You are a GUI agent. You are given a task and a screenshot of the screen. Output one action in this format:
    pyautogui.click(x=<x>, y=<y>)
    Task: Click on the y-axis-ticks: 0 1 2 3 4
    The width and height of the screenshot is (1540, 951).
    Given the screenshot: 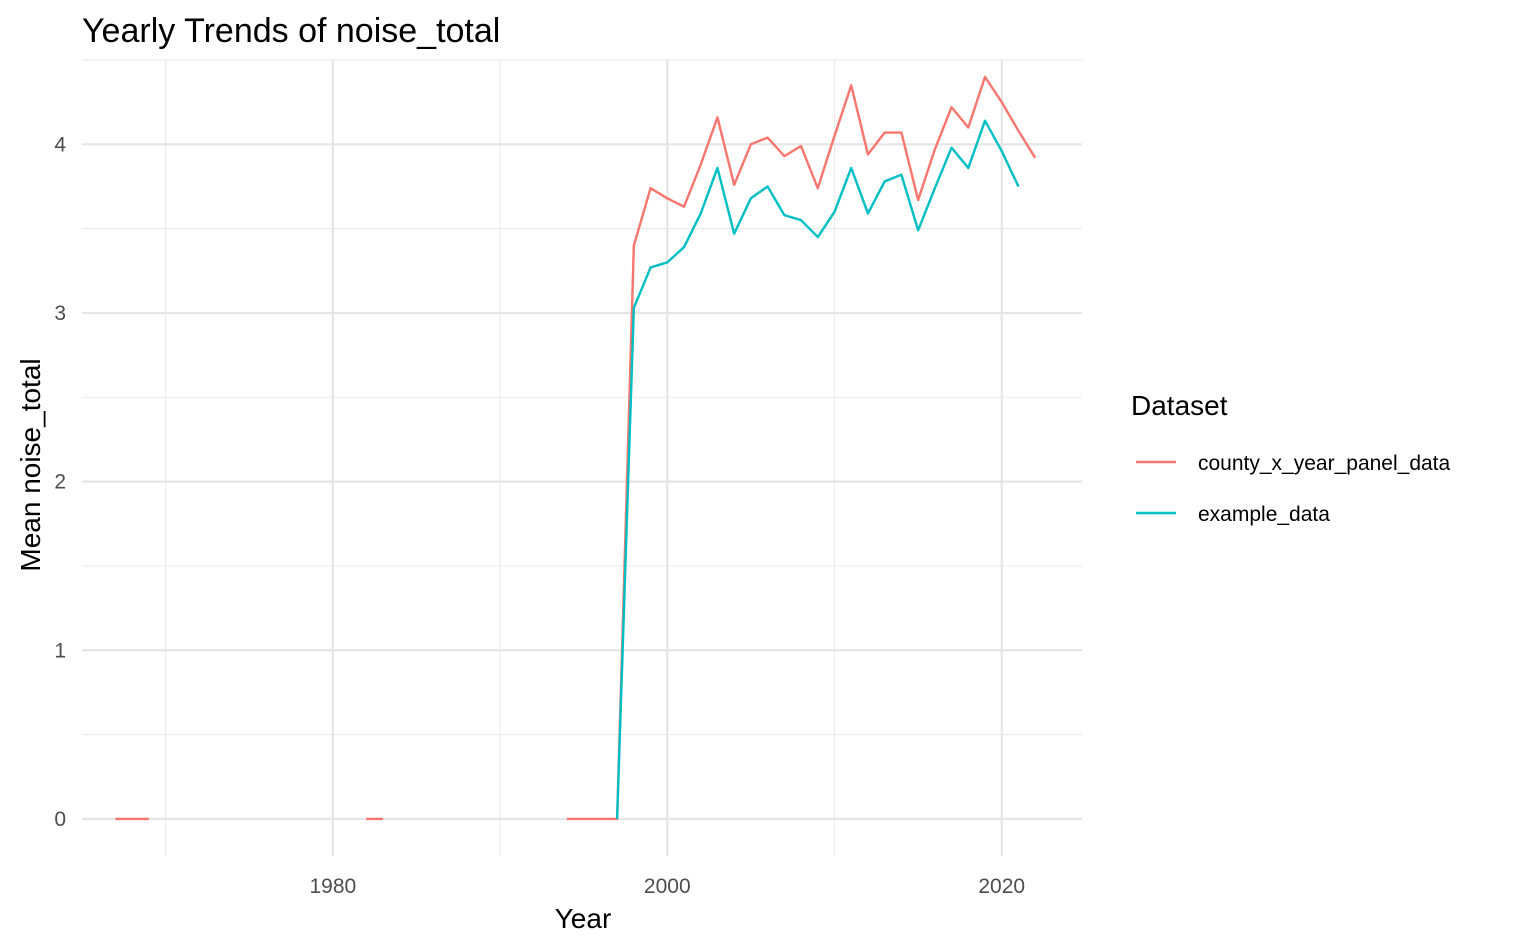 What is the action you would take?
    pyautogui.click(x=60, y=482)
    